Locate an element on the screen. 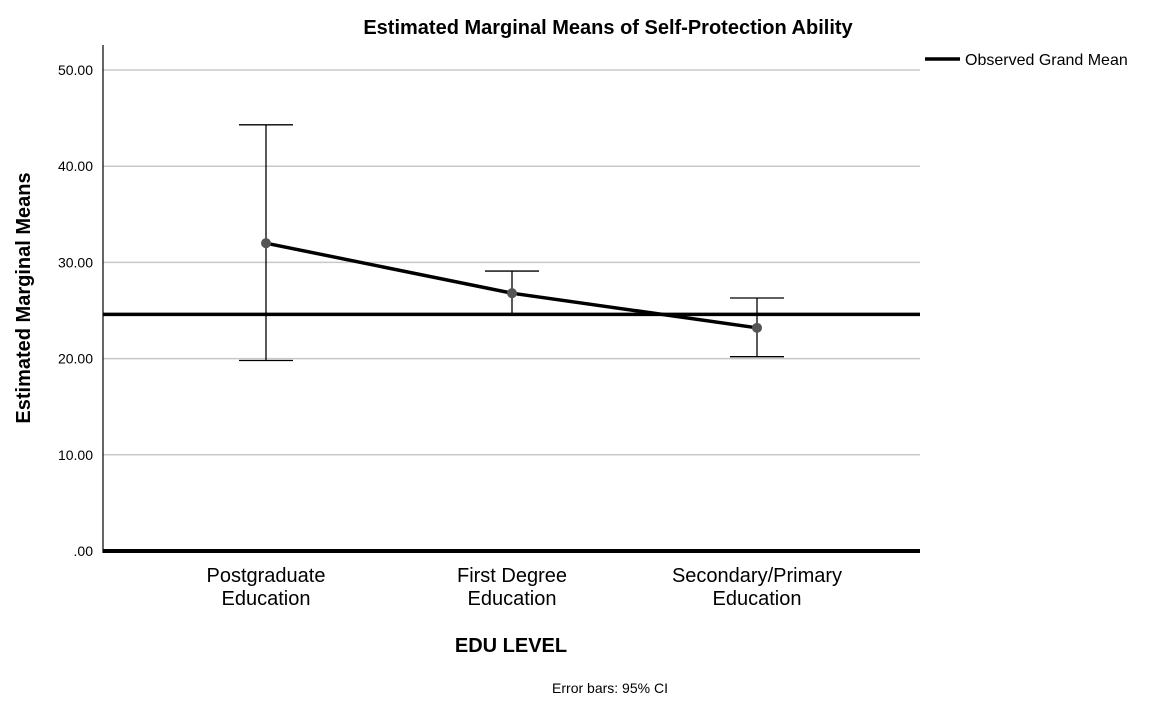 Image resolution: width=1160 pixels, height=702 pixels. legend: Observed Grand Mean is located at coordinates (1026, 60).